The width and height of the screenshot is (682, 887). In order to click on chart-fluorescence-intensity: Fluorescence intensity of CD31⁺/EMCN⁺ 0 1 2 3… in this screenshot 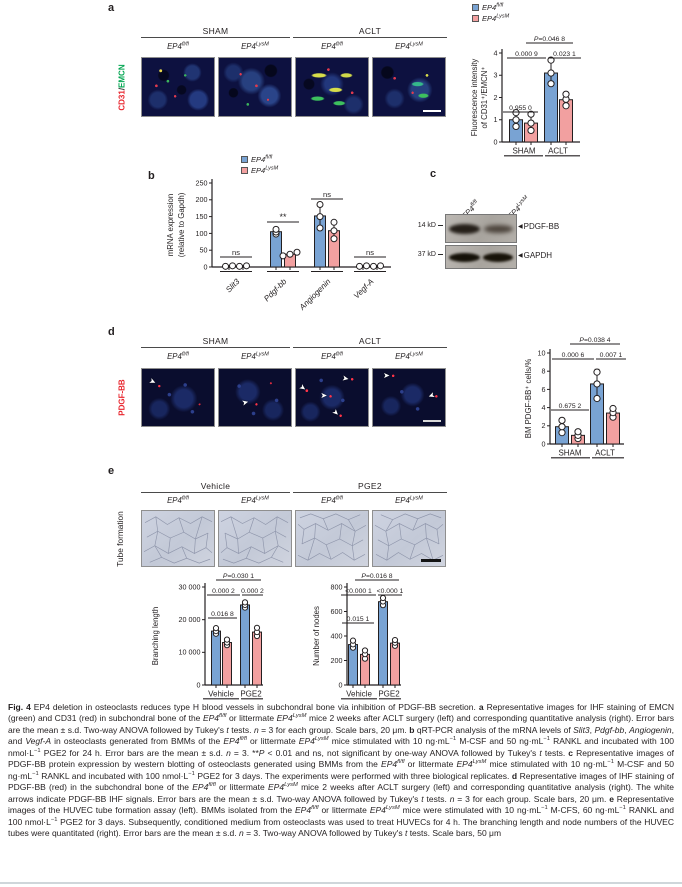, I will do `click(566, 86)`.